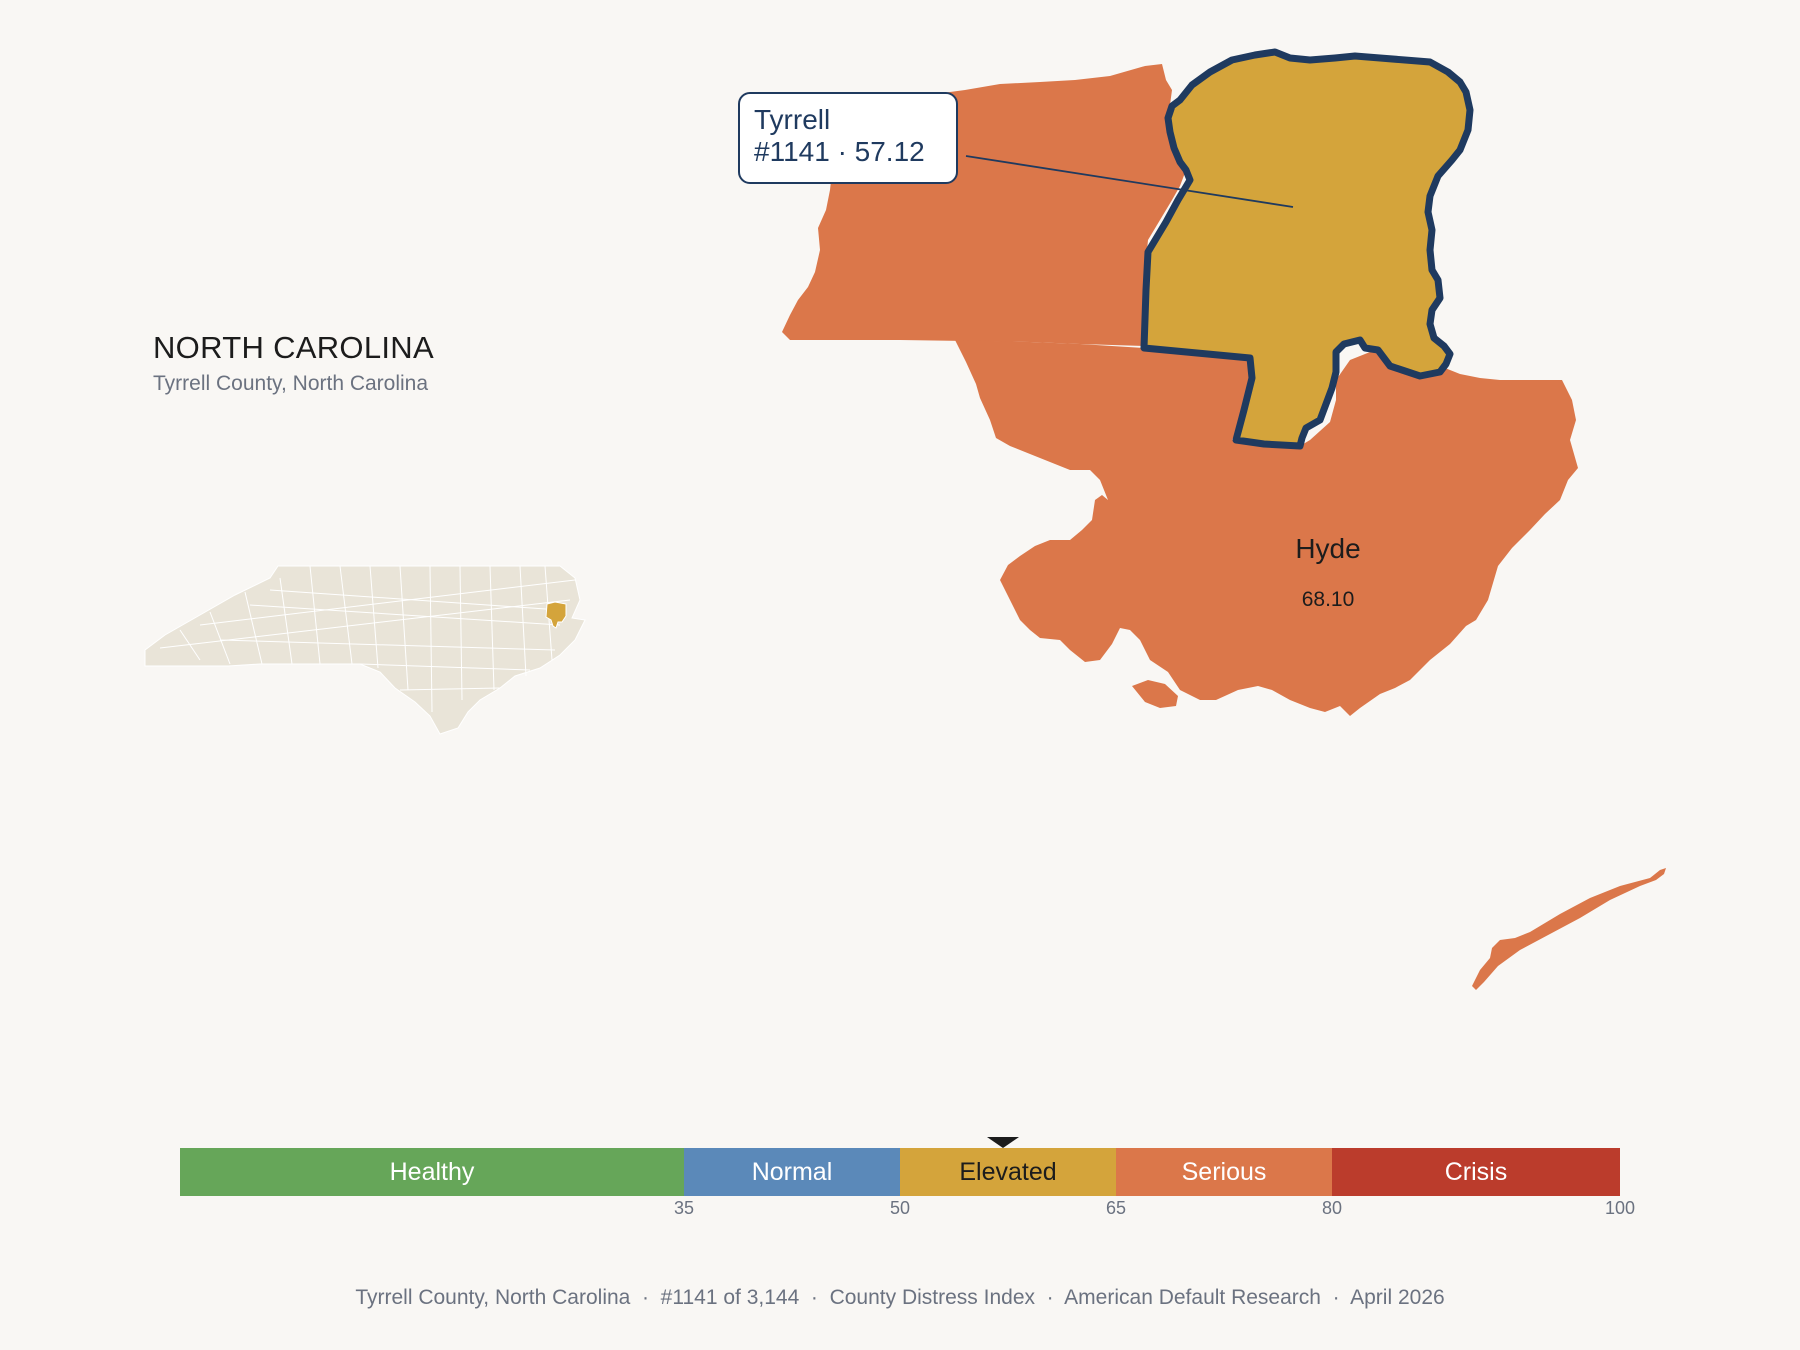  I want to click on state-title: NORTH CAROLINA, so click(293, 347).